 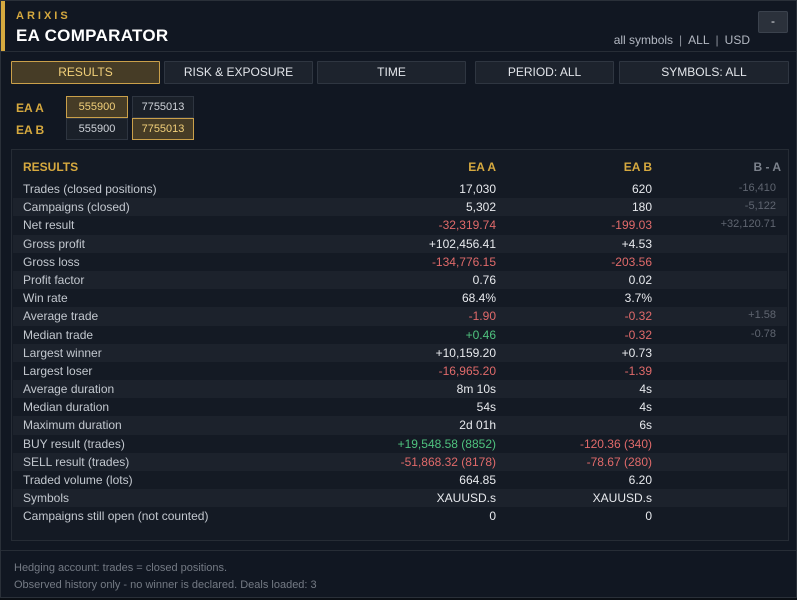 What do you see at coordinates (467, 370) in the screenshot?
I see `ea-a-value: -16,965.20` at bounding box center [467, 370].